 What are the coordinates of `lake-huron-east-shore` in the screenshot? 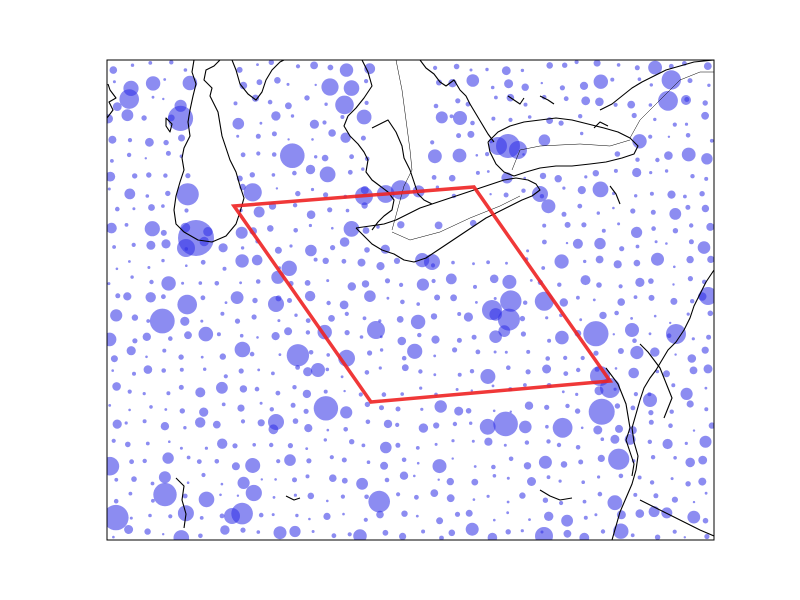 It's located at (402, 162).